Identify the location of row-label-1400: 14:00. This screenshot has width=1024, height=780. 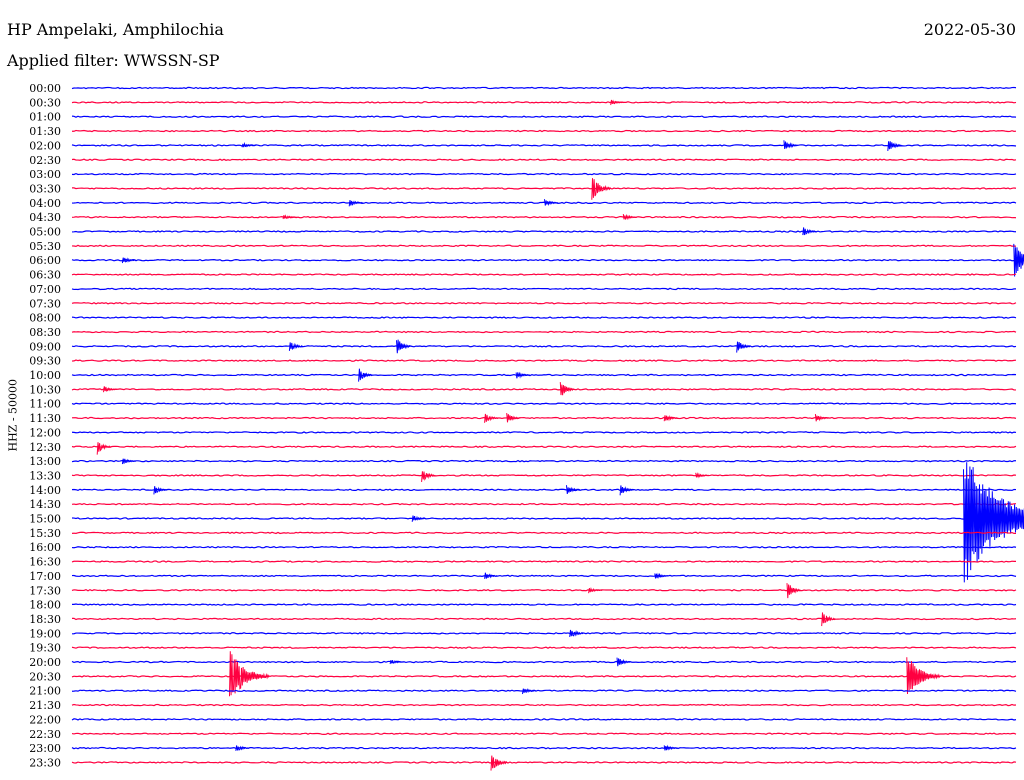
(45, 490).